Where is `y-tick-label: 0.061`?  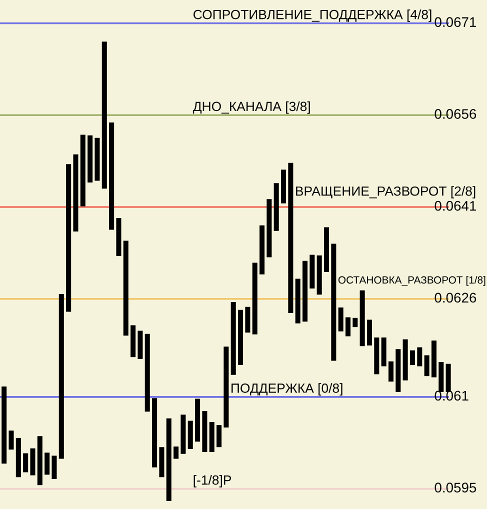
y-tick-label: 0.061 is located at coordinates (451, 395).